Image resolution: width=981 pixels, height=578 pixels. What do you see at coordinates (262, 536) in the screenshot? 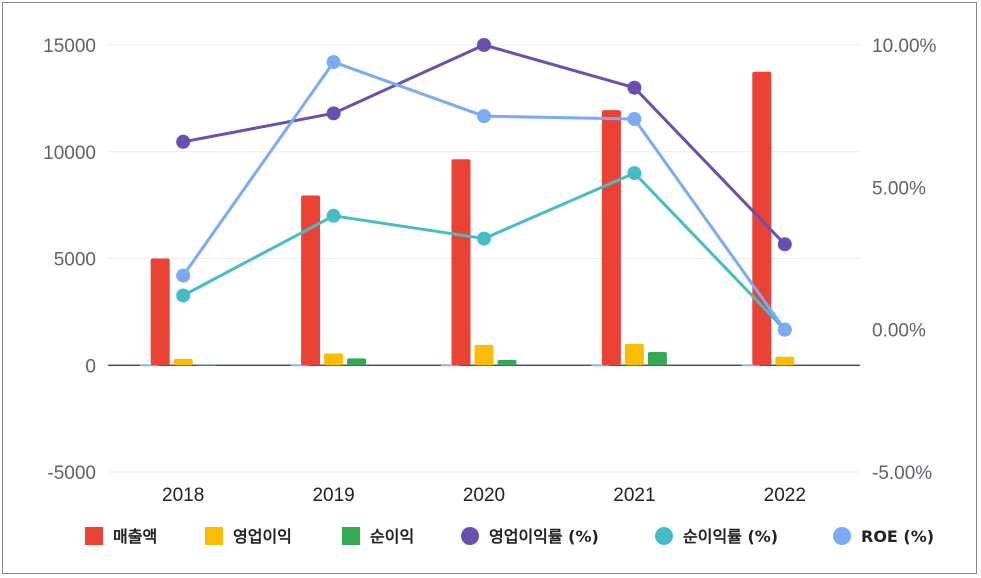
I see `legend-label: 영업이익` at bounding box center [262, 536].